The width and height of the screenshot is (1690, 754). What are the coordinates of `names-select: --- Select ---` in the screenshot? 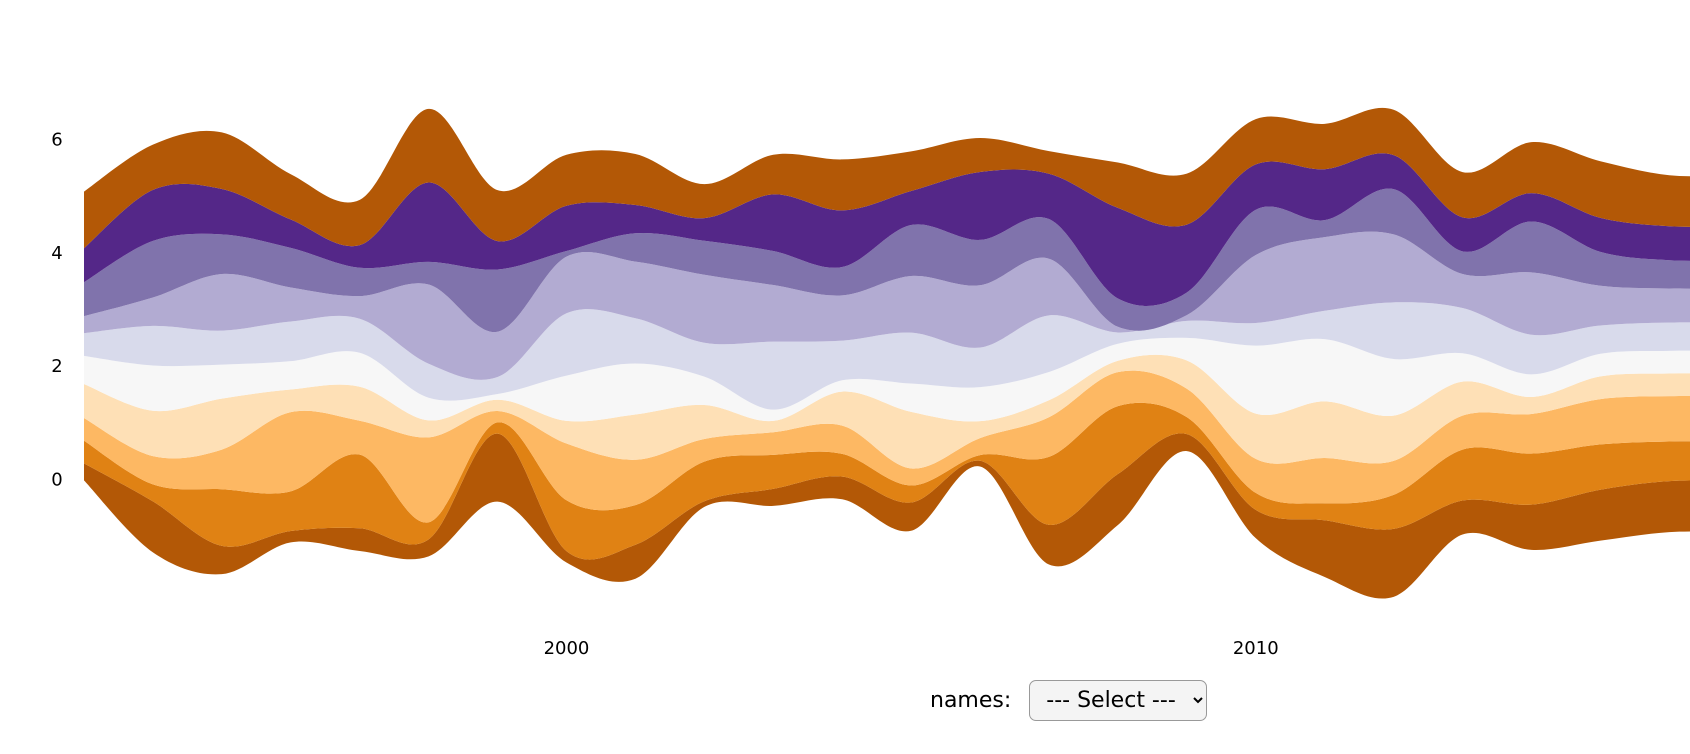 It's located at (1118, 700).